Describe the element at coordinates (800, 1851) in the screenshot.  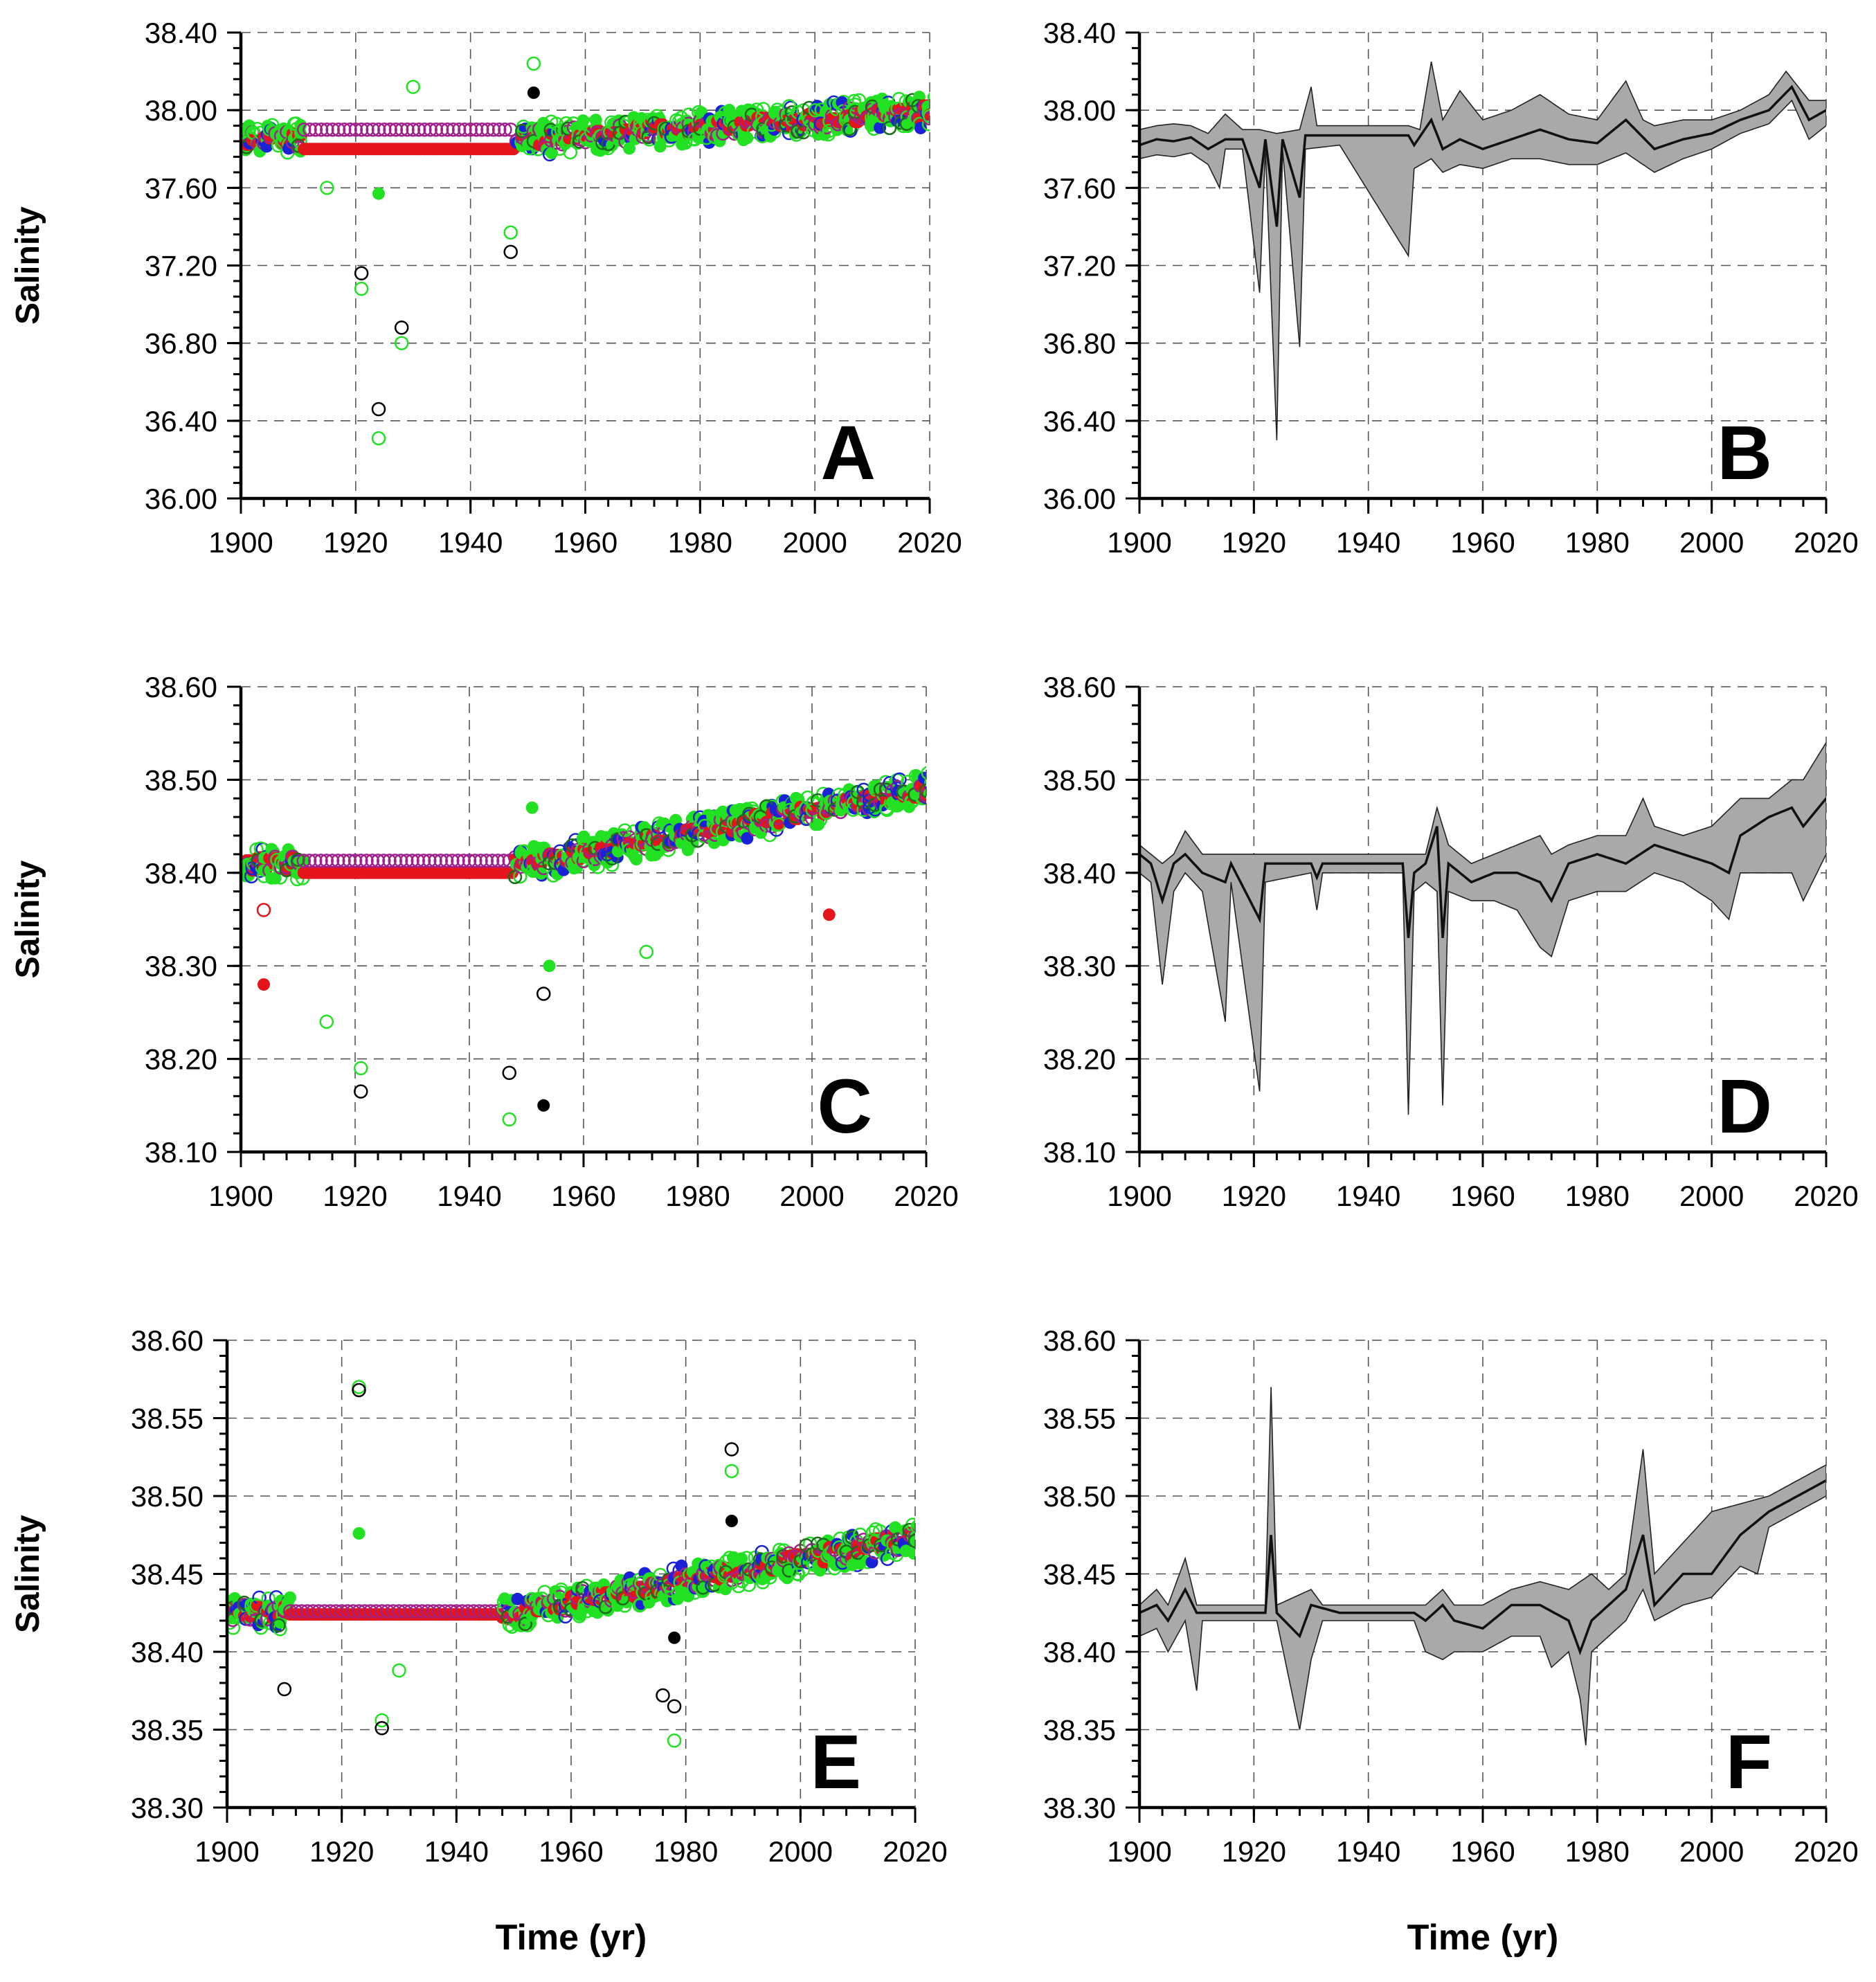
I see `x-tick-label: 2000` at that location.